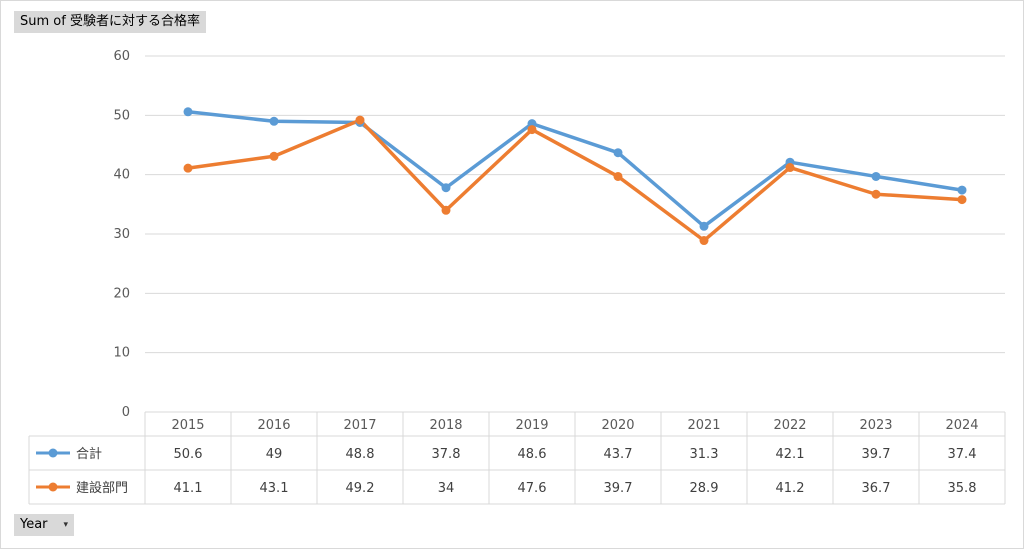 The height and width of the screenshot is (549, 1024). I want to click on x-tick-label: 2023, so click(875, 425).